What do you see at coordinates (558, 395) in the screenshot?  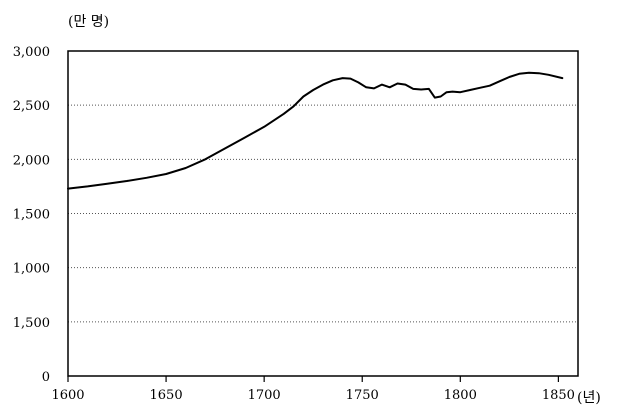 I see `x-tick-label-5: 1850` at bounding box center [558, 395].